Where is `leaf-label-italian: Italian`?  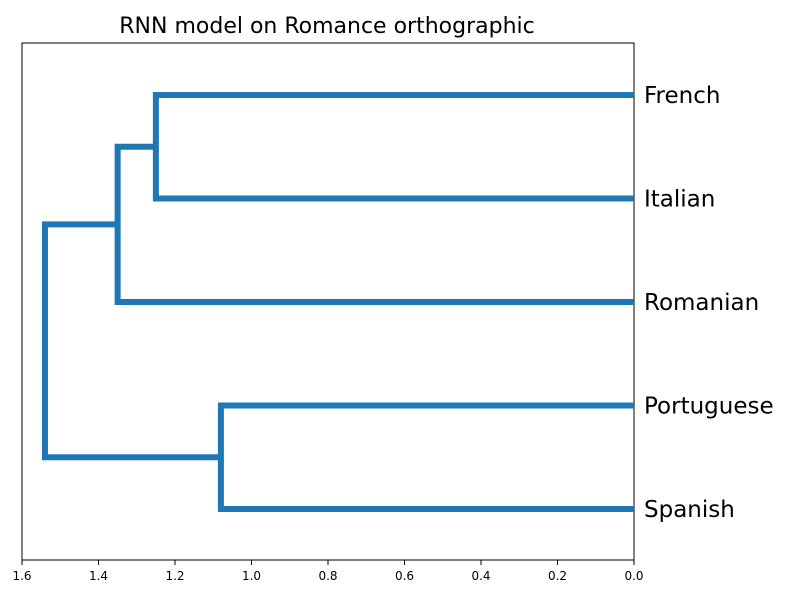
leaf-label-italian: Italian is located at coordinates (679, 200).